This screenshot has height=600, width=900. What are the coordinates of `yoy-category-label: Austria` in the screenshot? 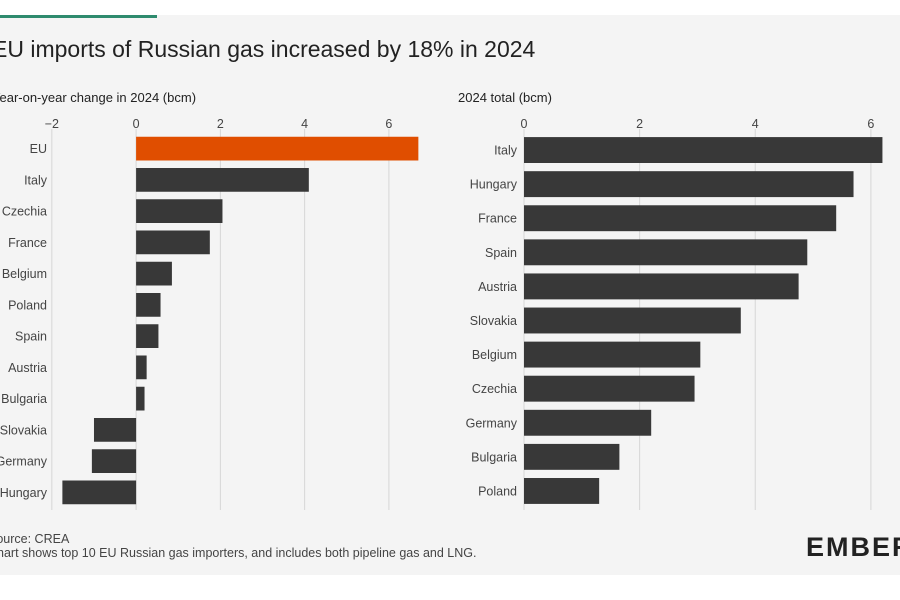 It's located at (27, 368).